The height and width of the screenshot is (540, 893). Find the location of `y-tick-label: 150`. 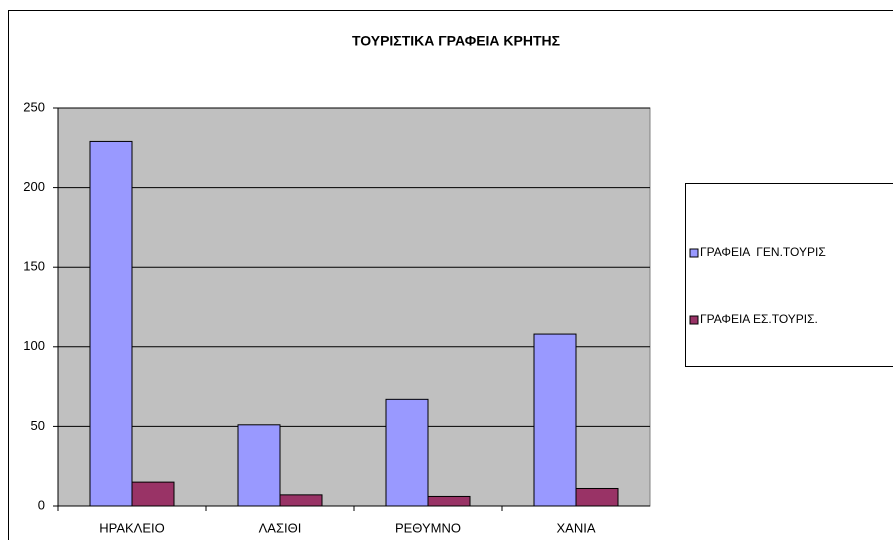

y-tick-label: 150 is located at coordinates (34, 266).